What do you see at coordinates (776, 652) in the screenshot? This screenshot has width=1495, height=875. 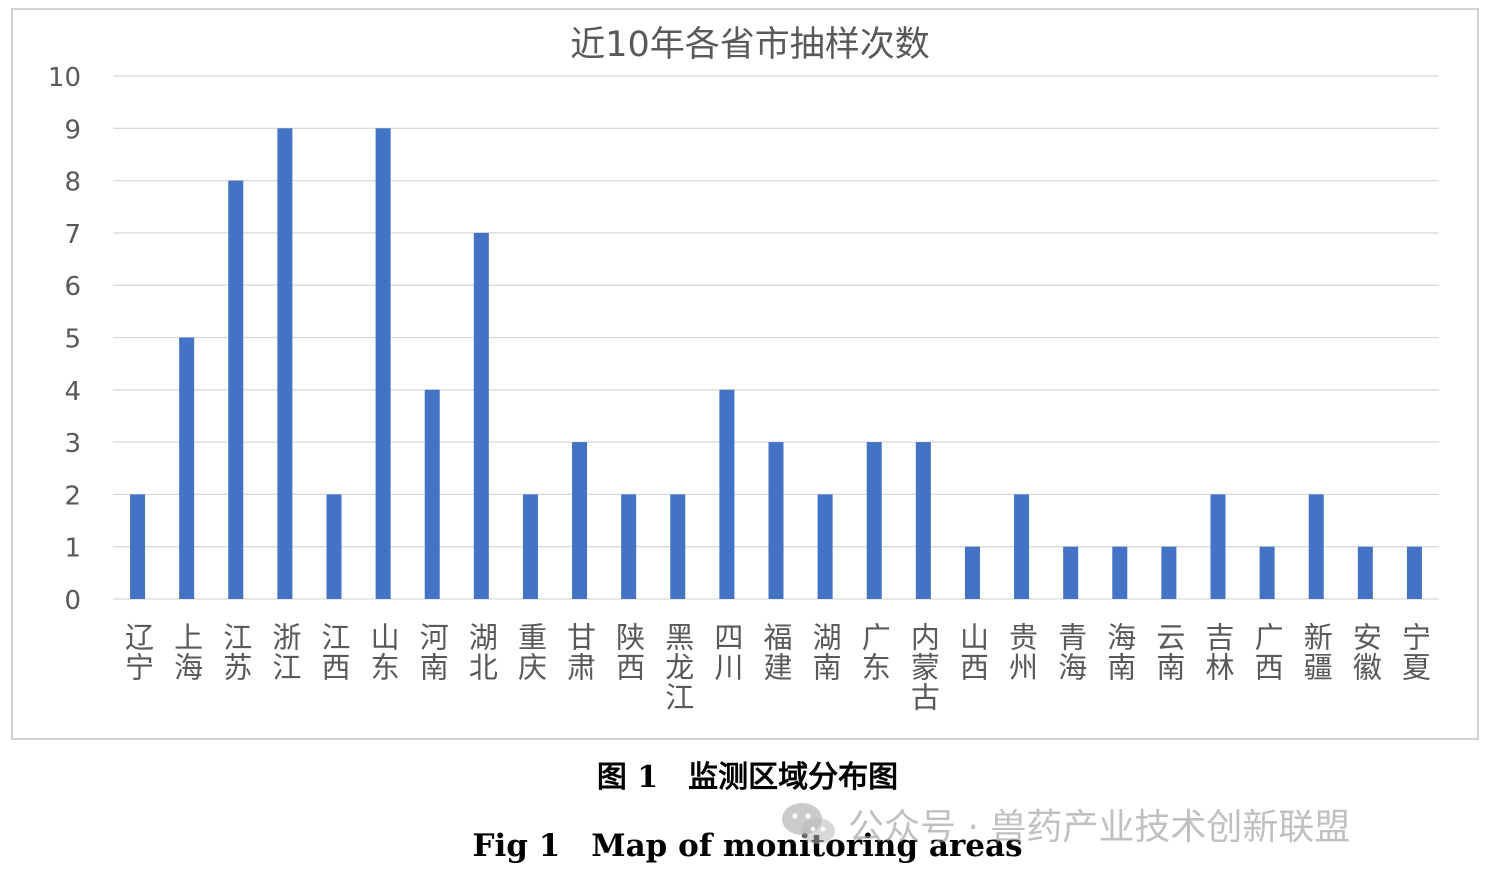 I see `x-category-label: 福建` at bounding box center [776, 652].